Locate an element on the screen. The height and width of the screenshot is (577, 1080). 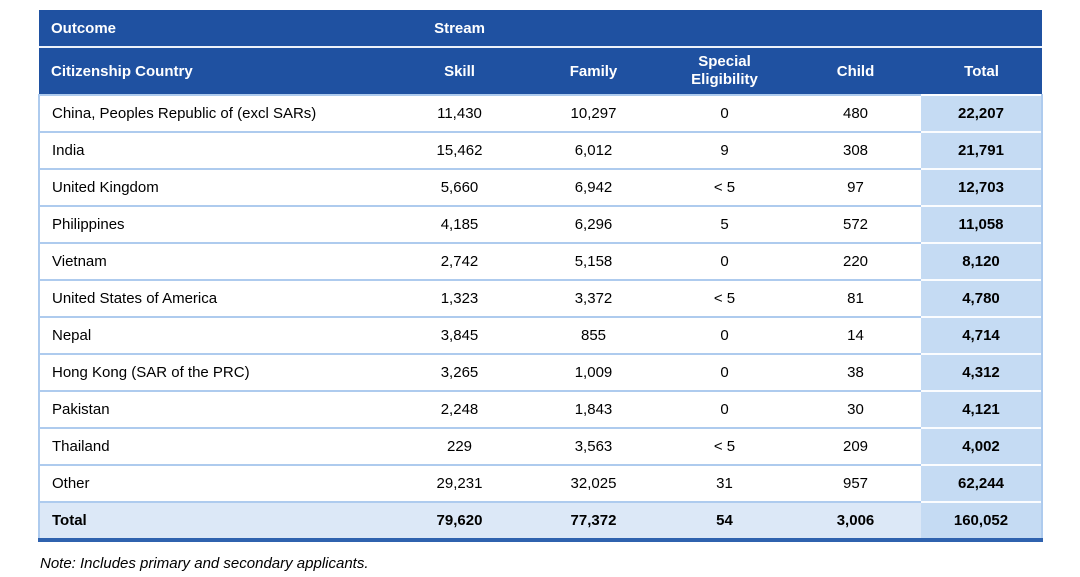
column-header-child: Child is located at coordinates (855, 71).